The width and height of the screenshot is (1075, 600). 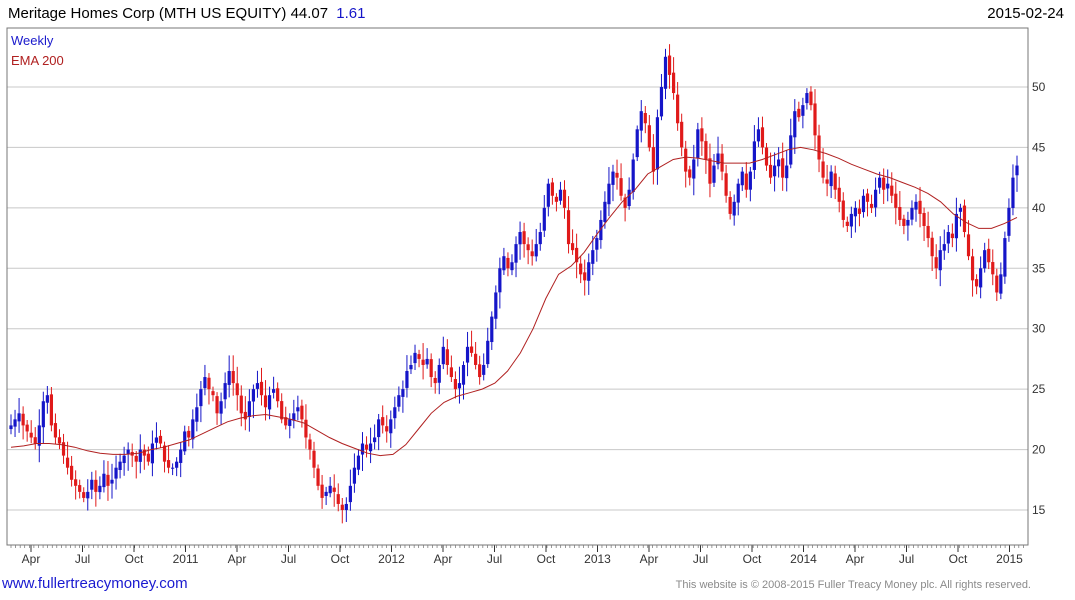 I want to click on y-tick-label: 30, so click(x=1039, y=329).